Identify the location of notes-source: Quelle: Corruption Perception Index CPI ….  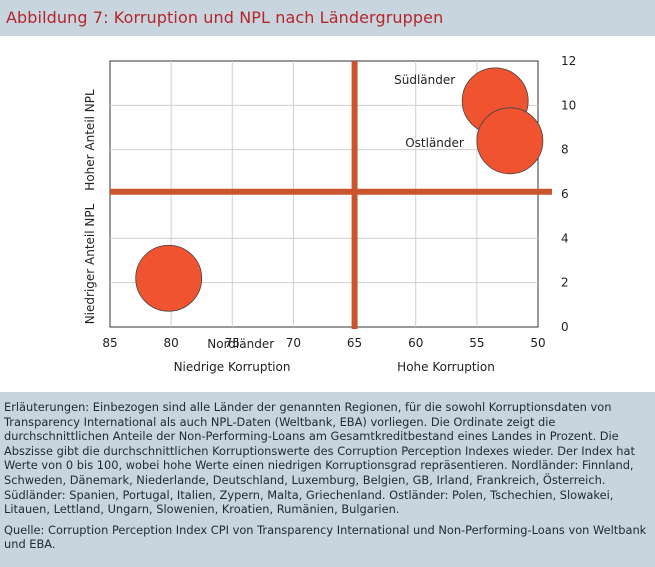
(325, 537).